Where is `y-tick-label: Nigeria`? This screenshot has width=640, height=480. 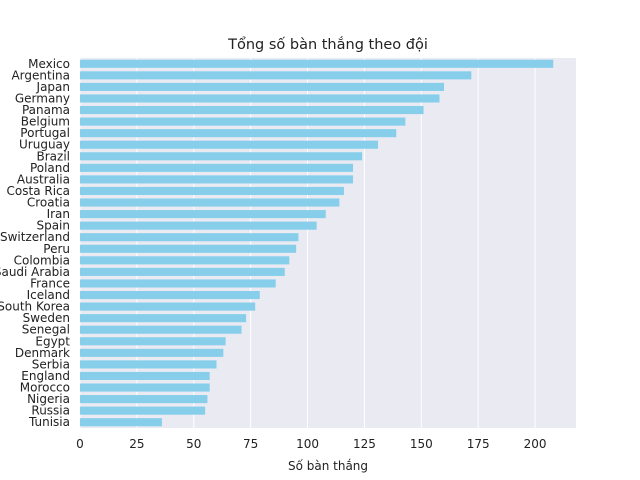 y-tick-label: Nigeria is located at coordinates (48, 399).